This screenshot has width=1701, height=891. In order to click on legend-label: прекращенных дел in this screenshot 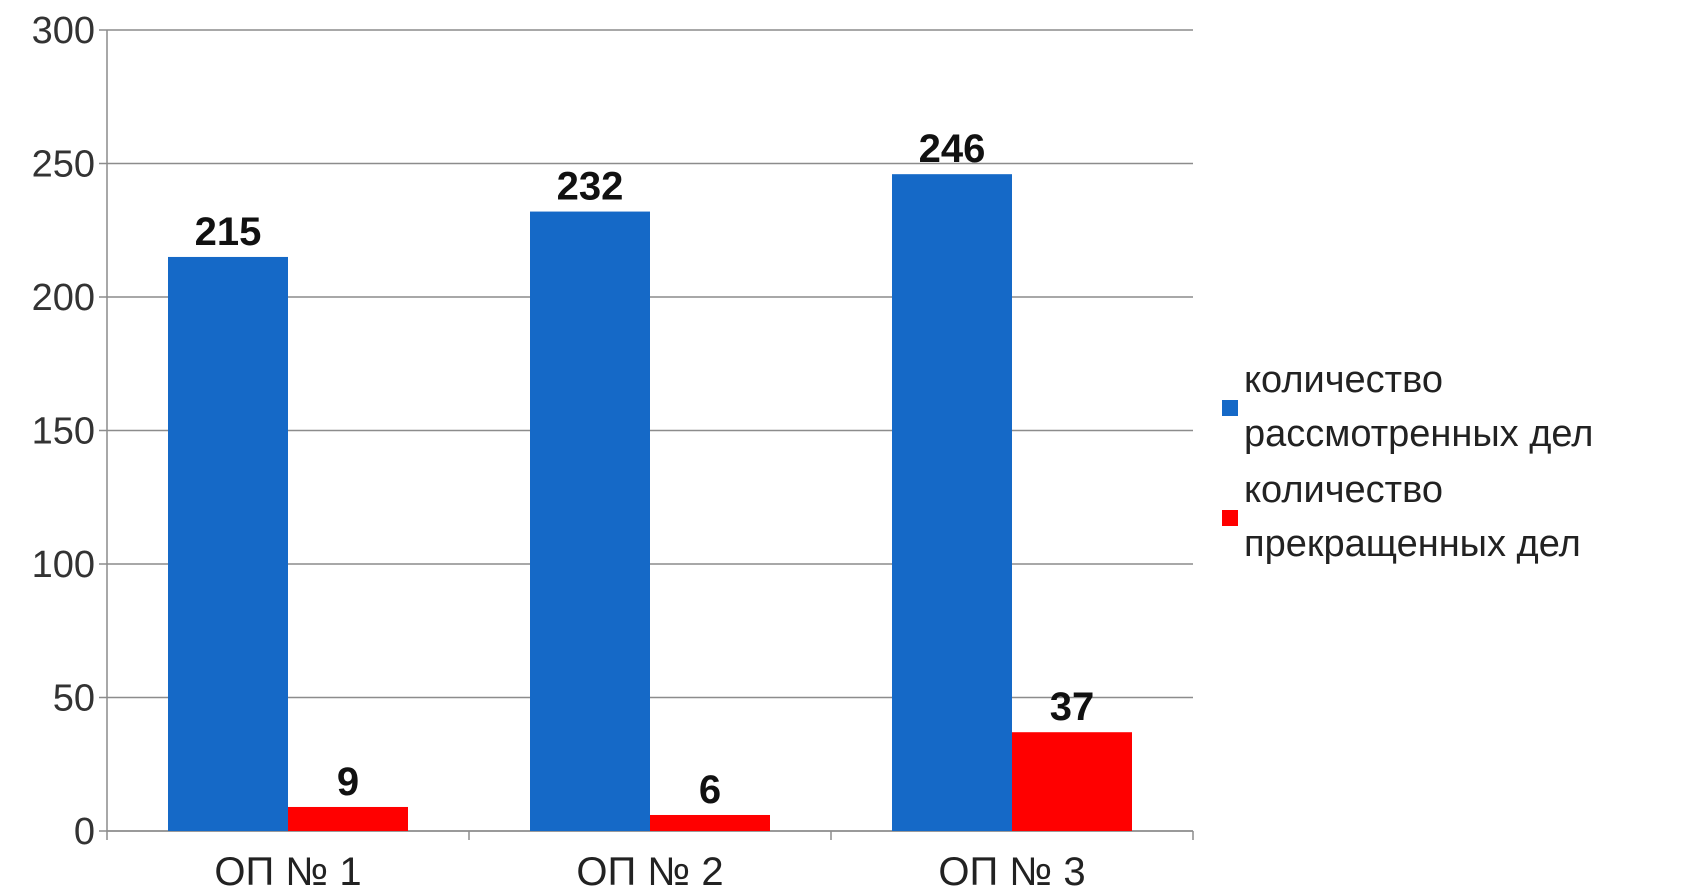, I will do `click(1412, 544)`.